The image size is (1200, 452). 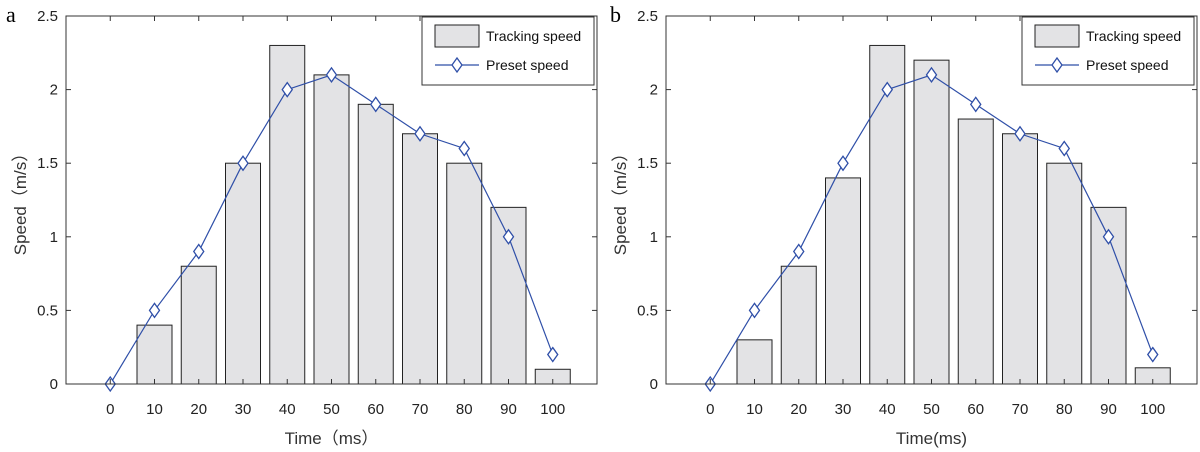 What do you see at coordinates (1057, 36) in the screenshot?
I see `legend-swatch-bar-b` at bounding box center [1057, 36].